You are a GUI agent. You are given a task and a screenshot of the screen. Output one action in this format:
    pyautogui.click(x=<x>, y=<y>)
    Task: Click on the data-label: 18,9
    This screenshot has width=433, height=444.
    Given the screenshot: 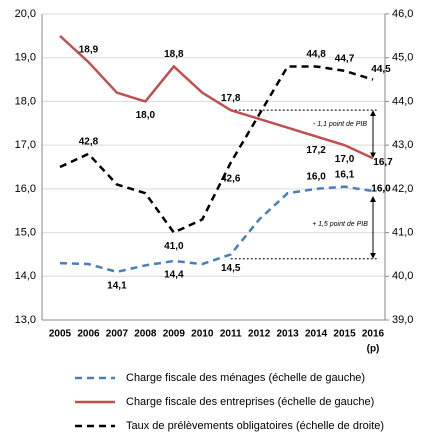 What is the action you would take?
    pyautogui.click(x=89, y=50)
    